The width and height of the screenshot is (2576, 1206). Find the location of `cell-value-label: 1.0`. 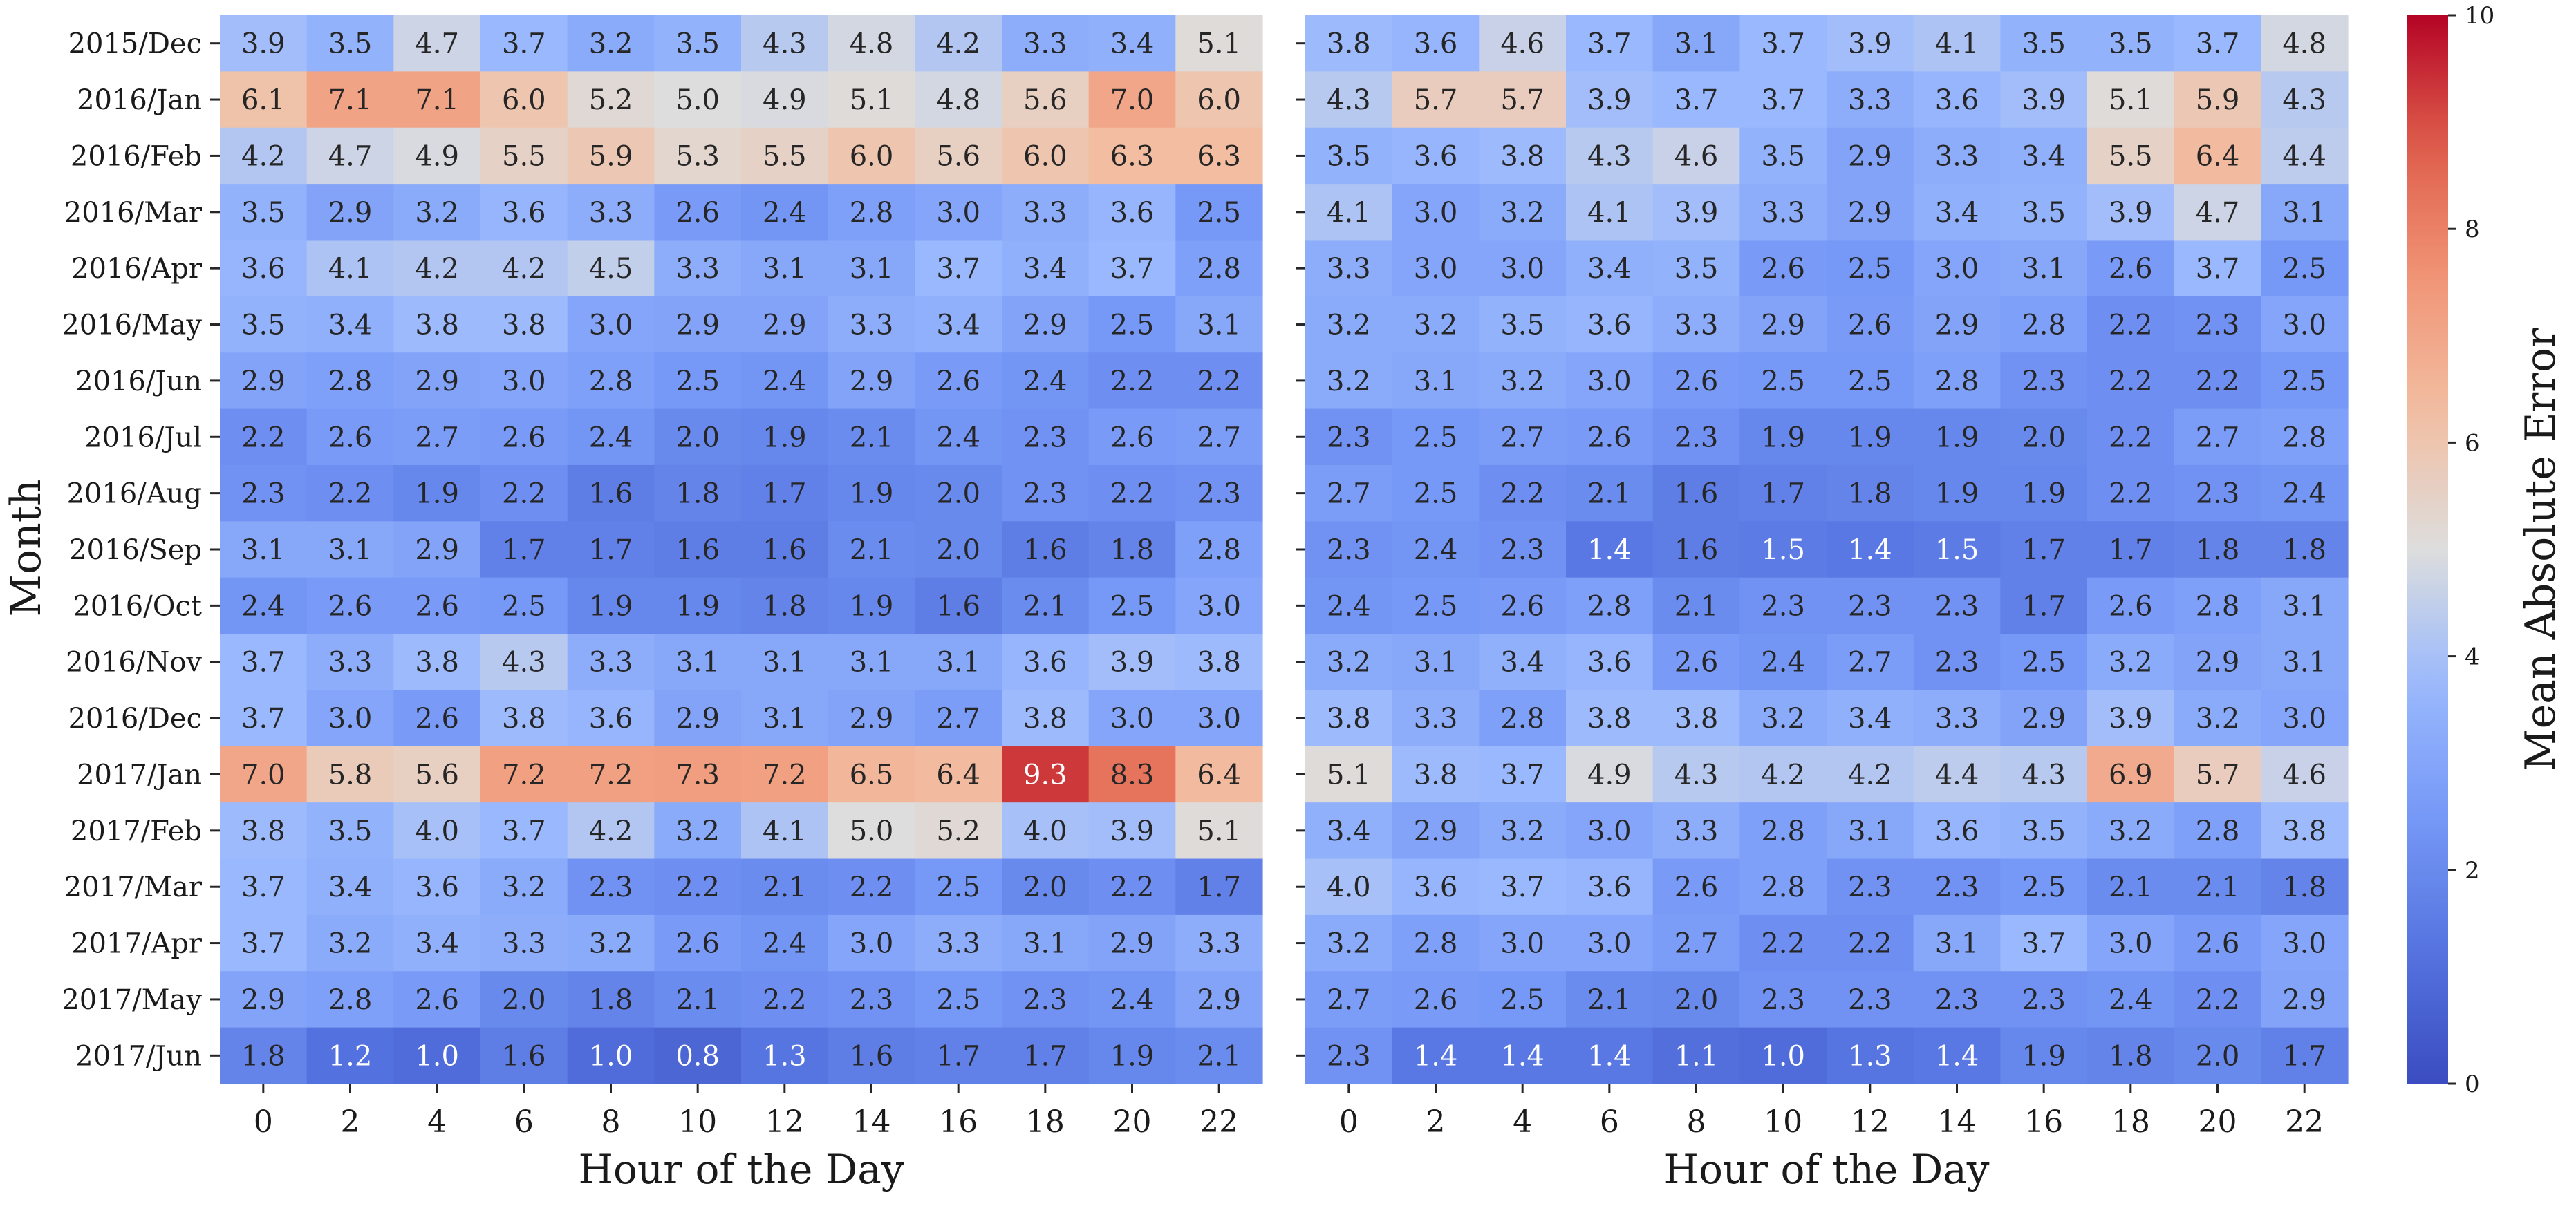

cell-value-label: 1.0 is located at coordinates (611, 1056).